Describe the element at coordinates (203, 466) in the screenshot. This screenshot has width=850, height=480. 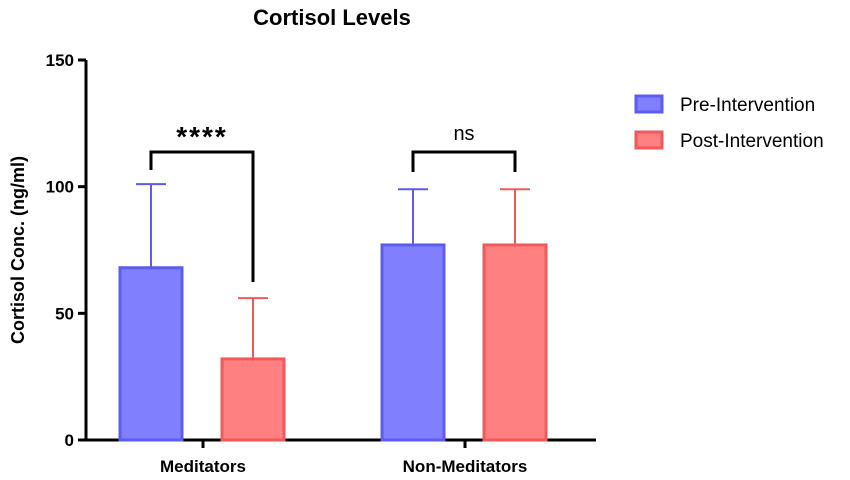
I see `x-tick-label: Meditators` at that location.